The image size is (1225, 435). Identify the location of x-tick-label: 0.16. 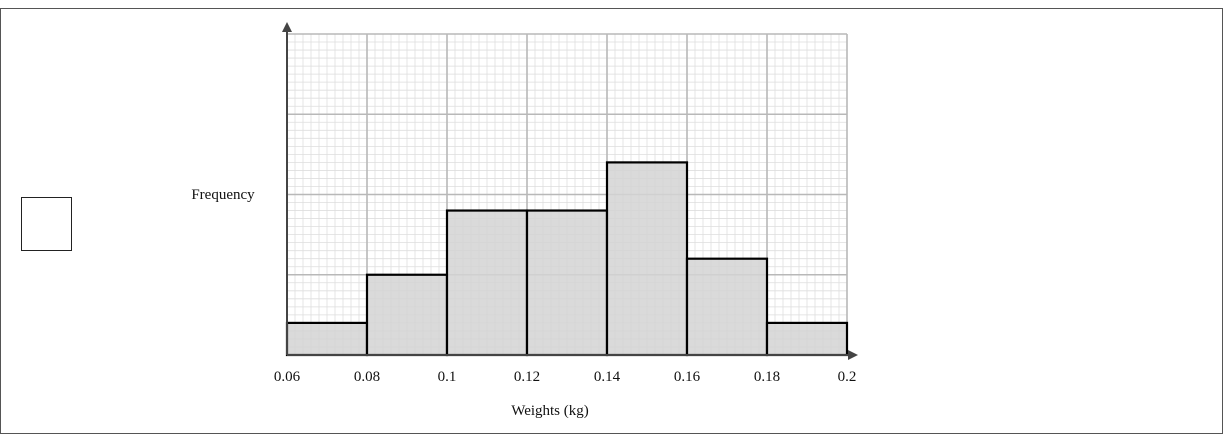
(687, 377).